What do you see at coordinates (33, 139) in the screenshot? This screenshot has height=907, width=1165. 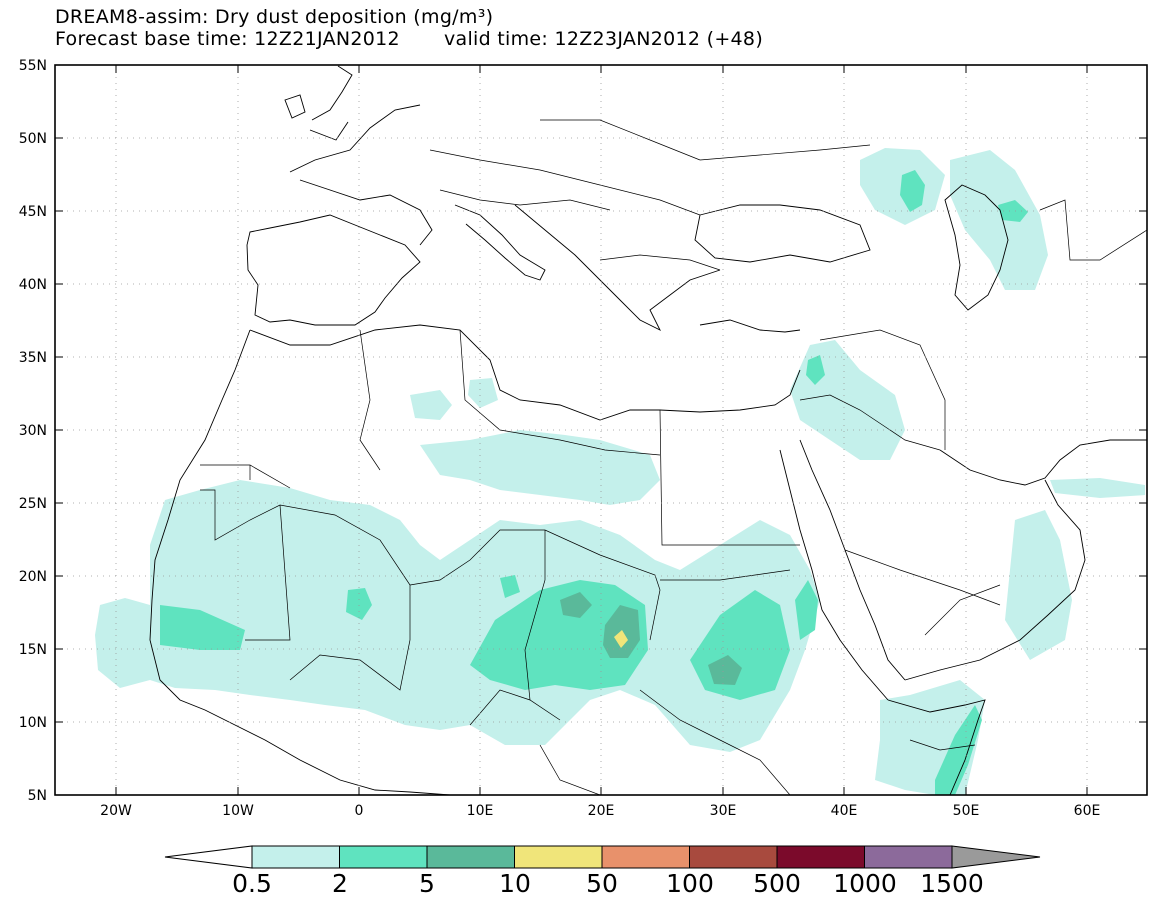 I see `lat-label: 50N` at bounding box center [33, 139].